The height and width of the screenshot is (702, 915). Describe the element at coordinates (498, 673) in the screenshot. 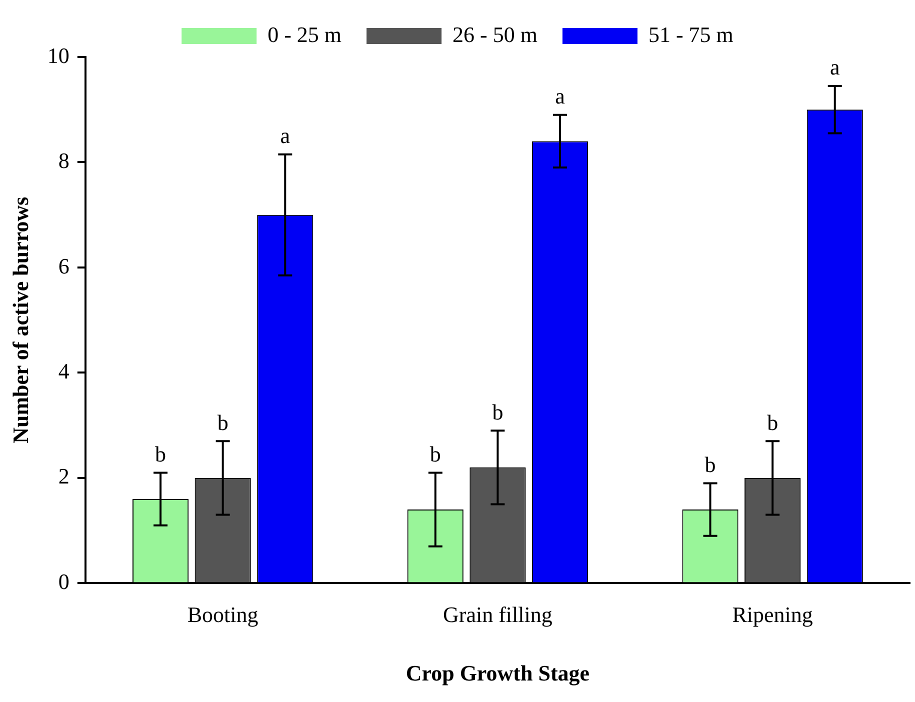

I see `x-axis-title: Crop Growth Stage` at that location.